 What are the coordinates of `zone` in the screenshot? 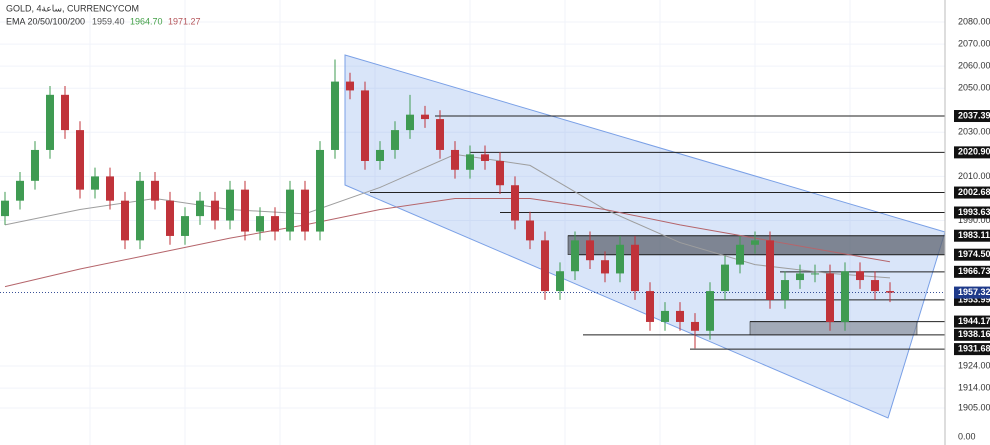 It's located at (833, 328).